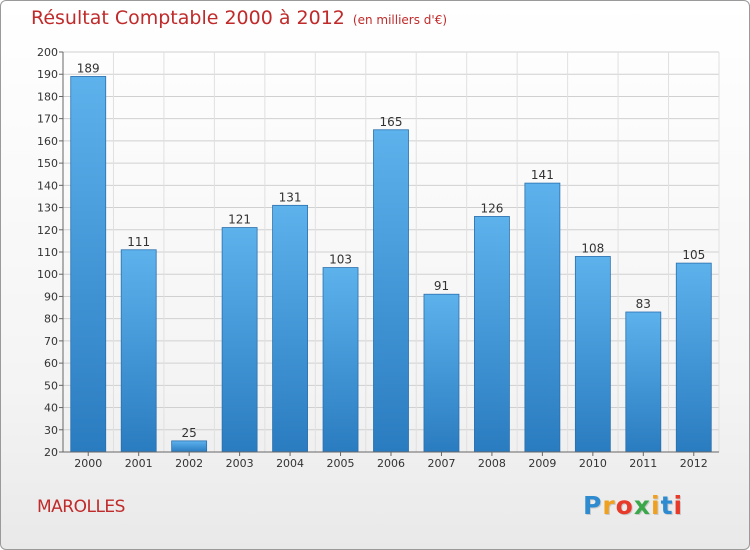 This screenshot has width=750, height=550. I want to click on bar-2010, so click(592, 354).